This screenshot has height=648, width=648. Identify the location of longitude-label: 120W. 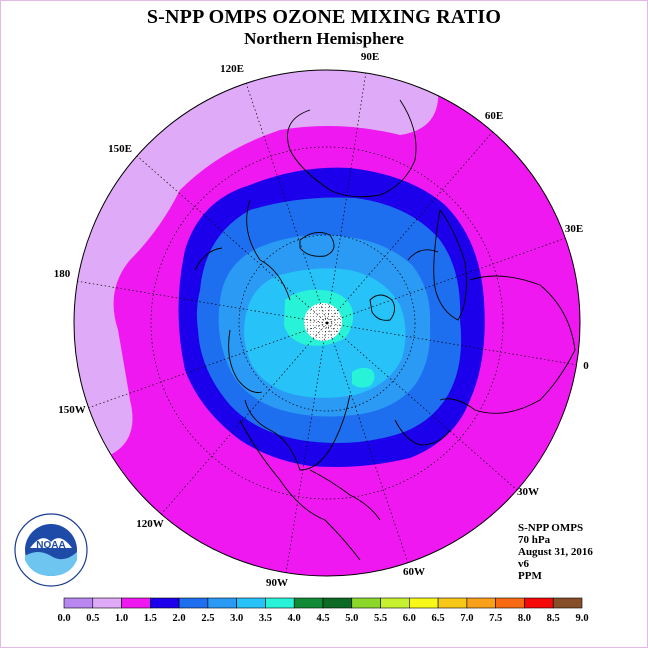
(150, 524).